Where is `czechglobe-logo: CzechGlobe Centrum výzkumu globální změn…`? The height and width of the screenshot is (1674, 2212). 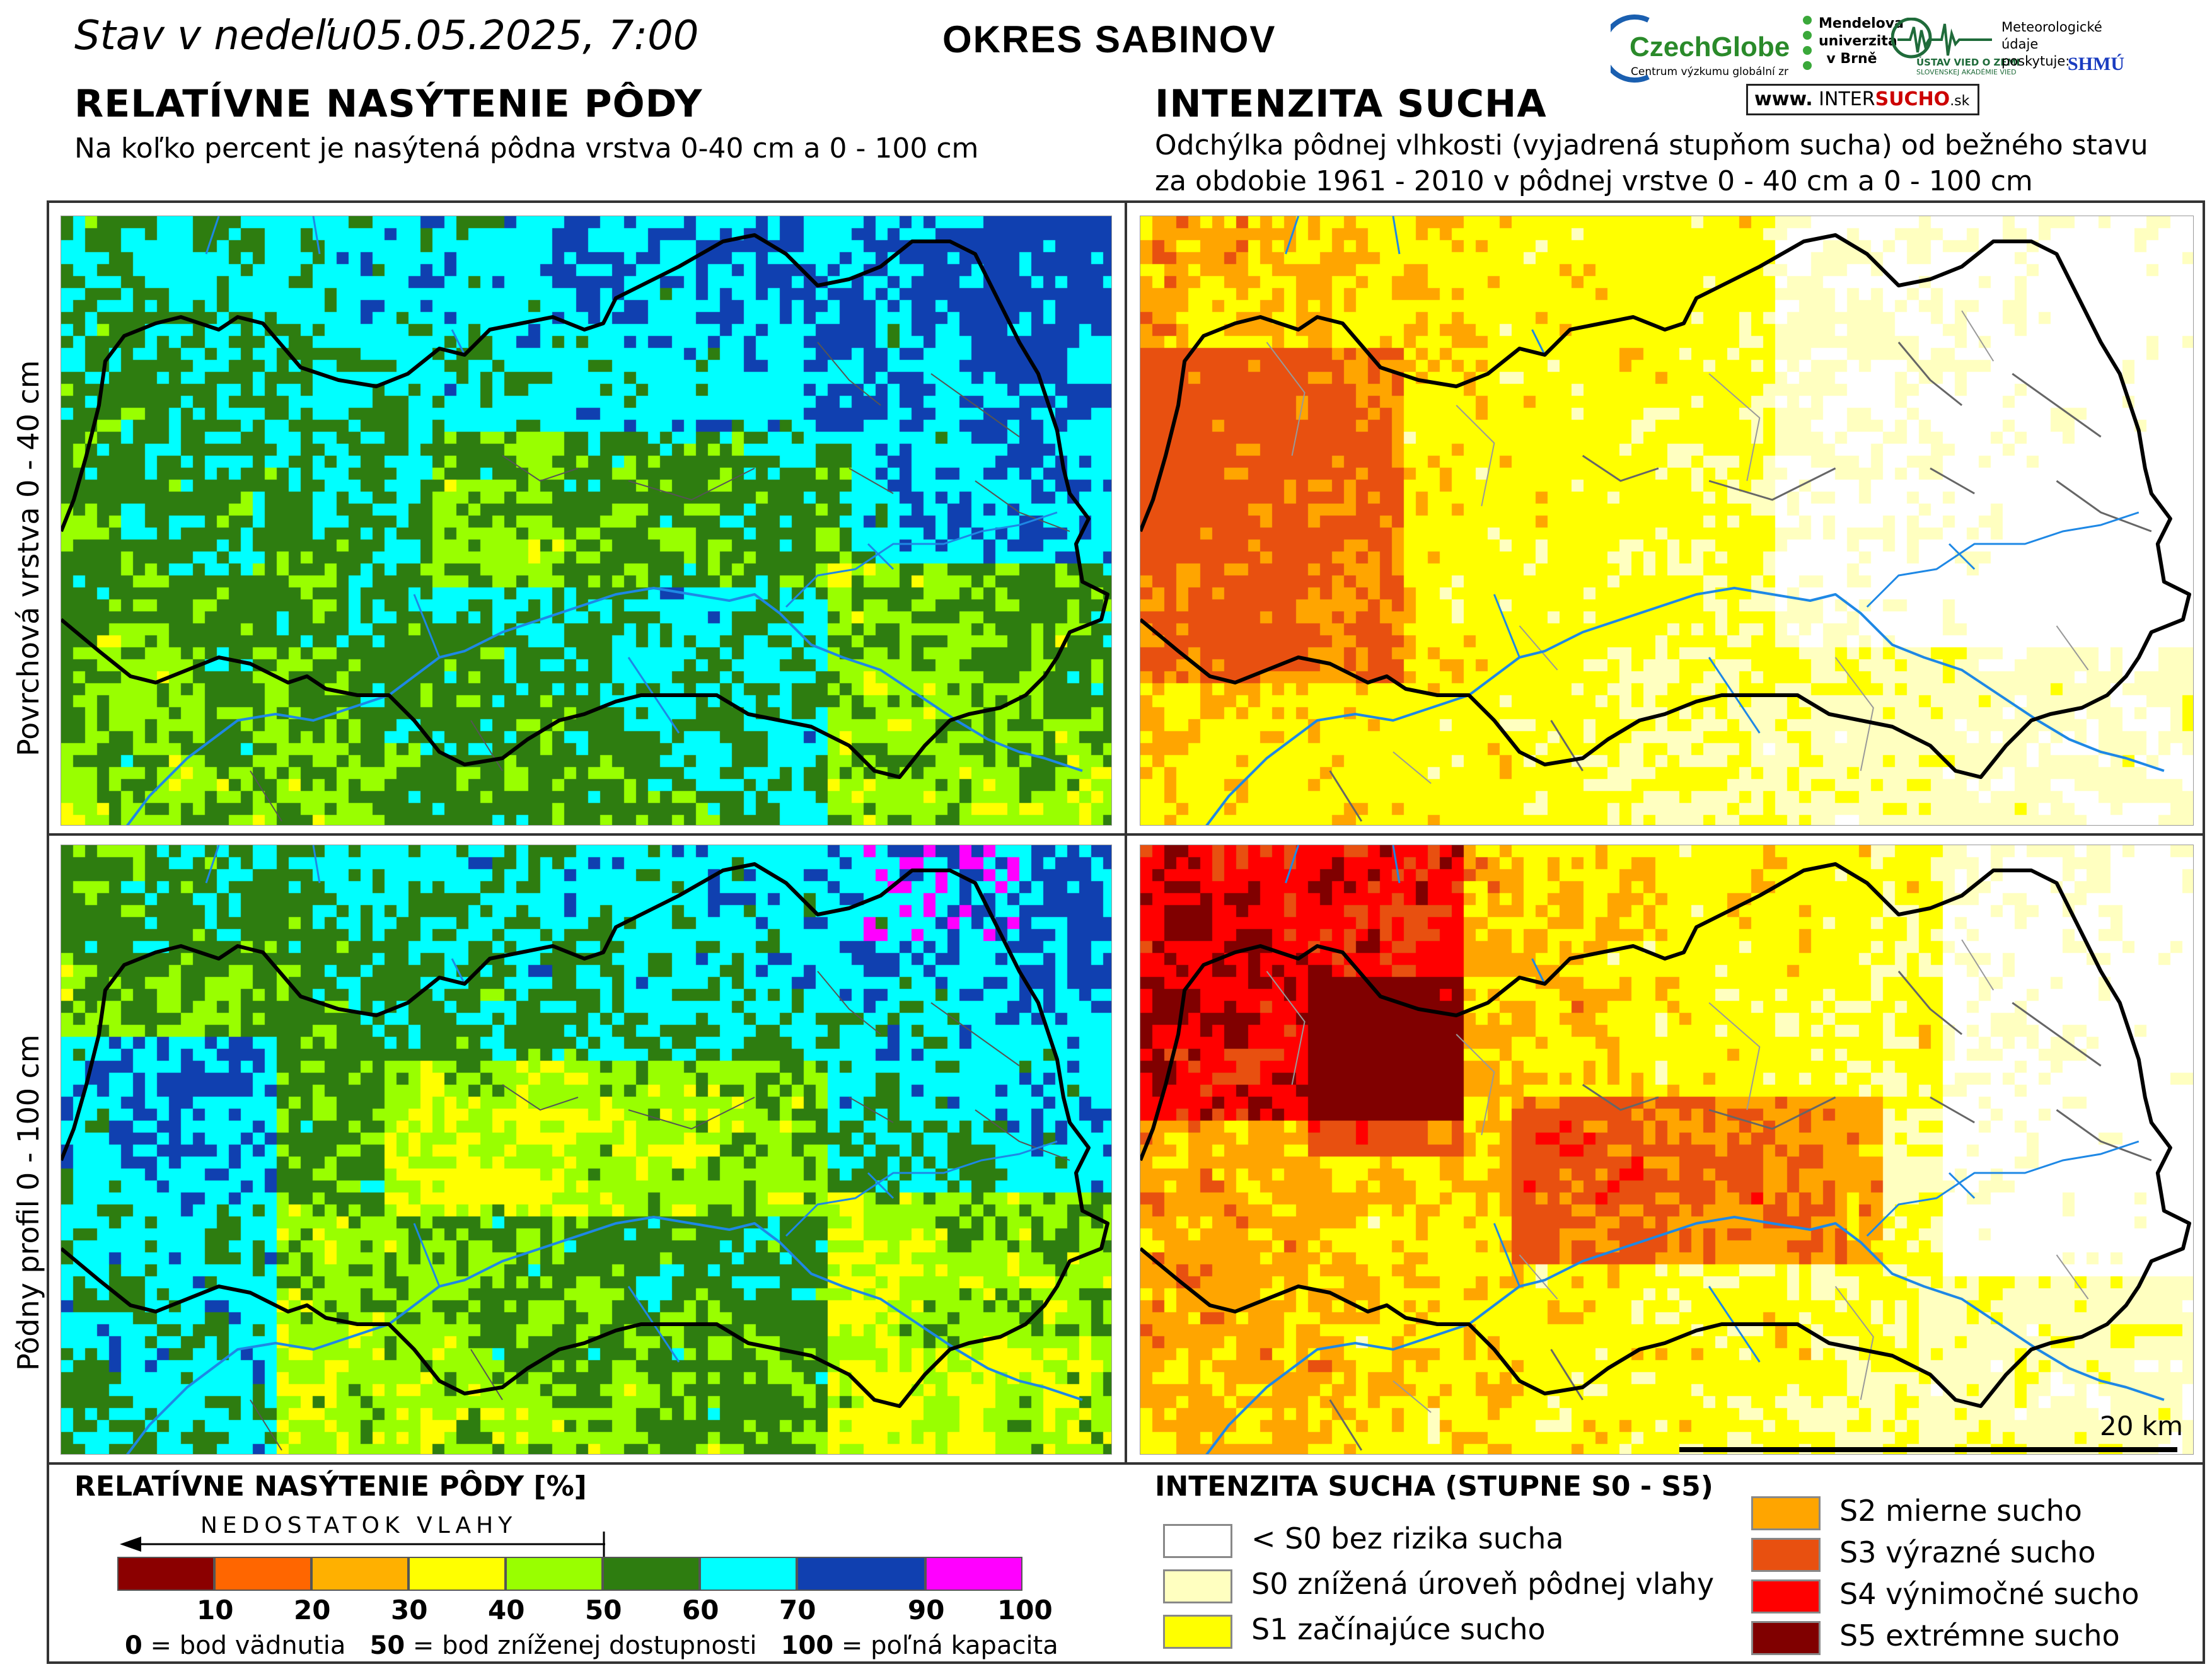 czechglobe-logo: CzechGlobe Centrum výzkumu globální změn… is located at coordinates (1697, 48).